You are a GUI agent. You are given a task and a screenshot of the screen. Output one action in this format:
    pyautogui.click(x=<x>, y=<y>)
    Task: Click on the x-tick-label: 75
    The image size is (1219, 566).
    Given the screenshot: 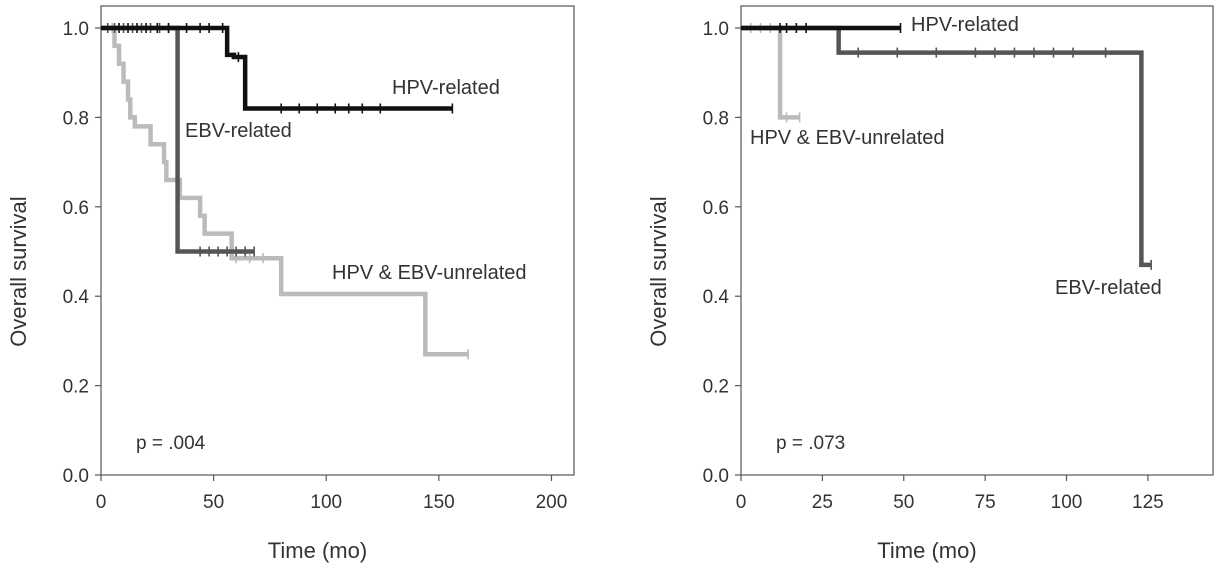 What is the action you would take?
    pyautogui.click(x=985, y=502)
    